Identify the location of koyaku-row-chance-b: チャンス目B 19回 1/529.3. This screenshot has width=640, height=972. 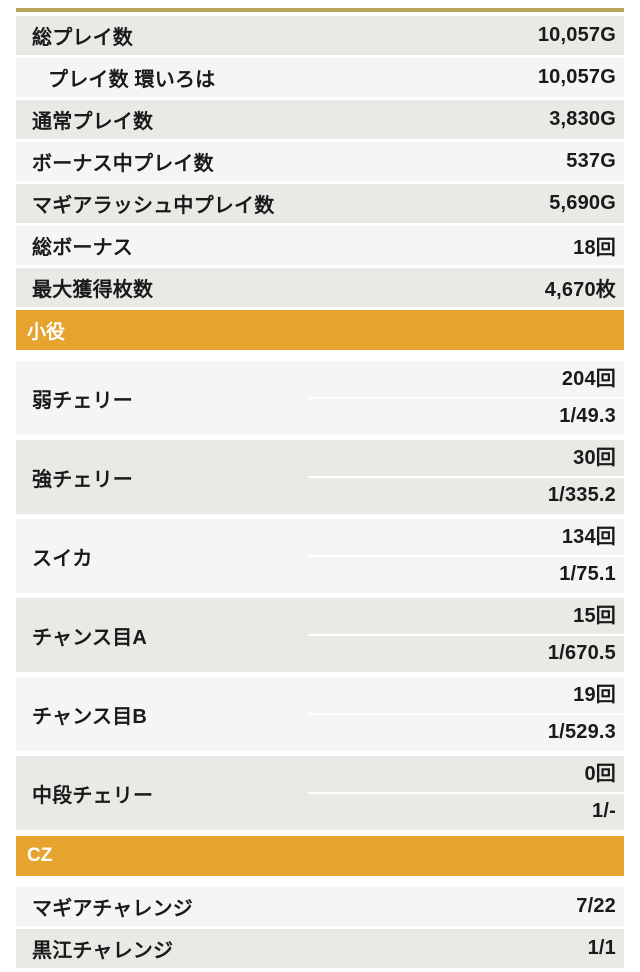
(320, 714).